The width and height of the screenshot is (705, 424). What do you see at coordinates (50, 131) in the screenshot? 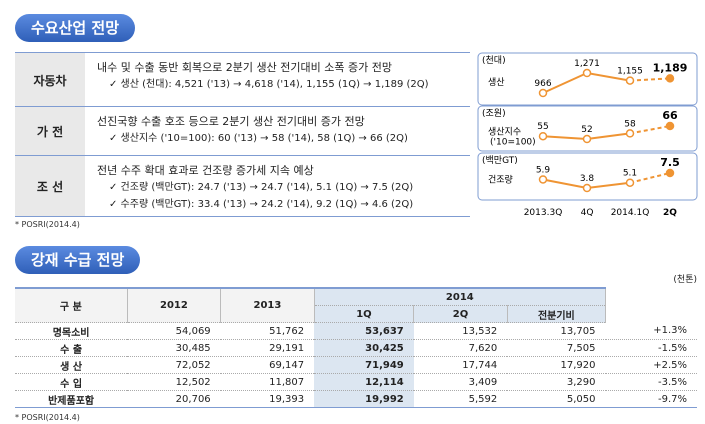
I see `industry-label: 가 전` at bounding box center [50, 131].